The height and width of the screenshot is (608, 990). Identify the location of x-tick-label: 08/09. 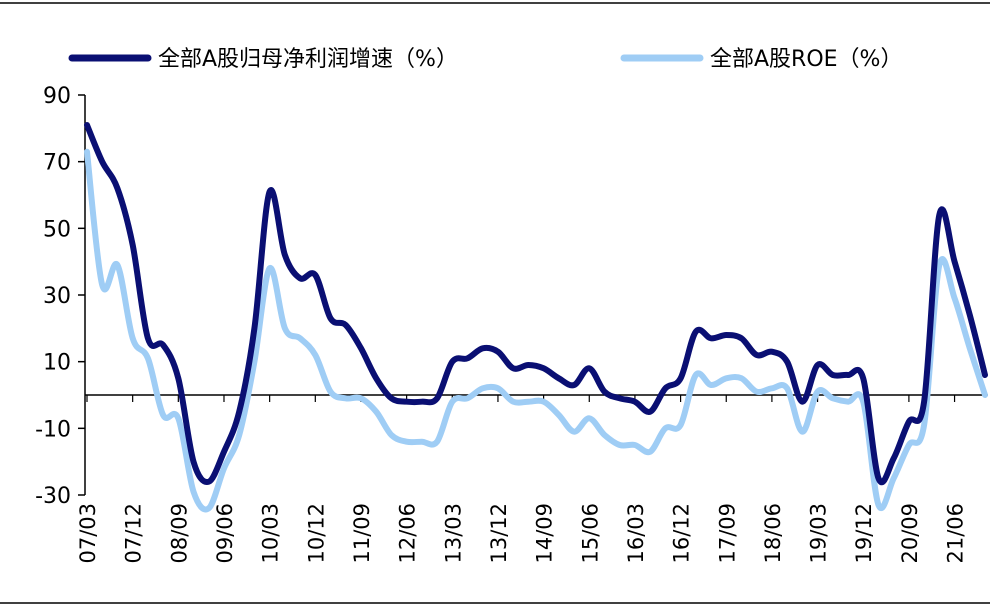
(179, 533).